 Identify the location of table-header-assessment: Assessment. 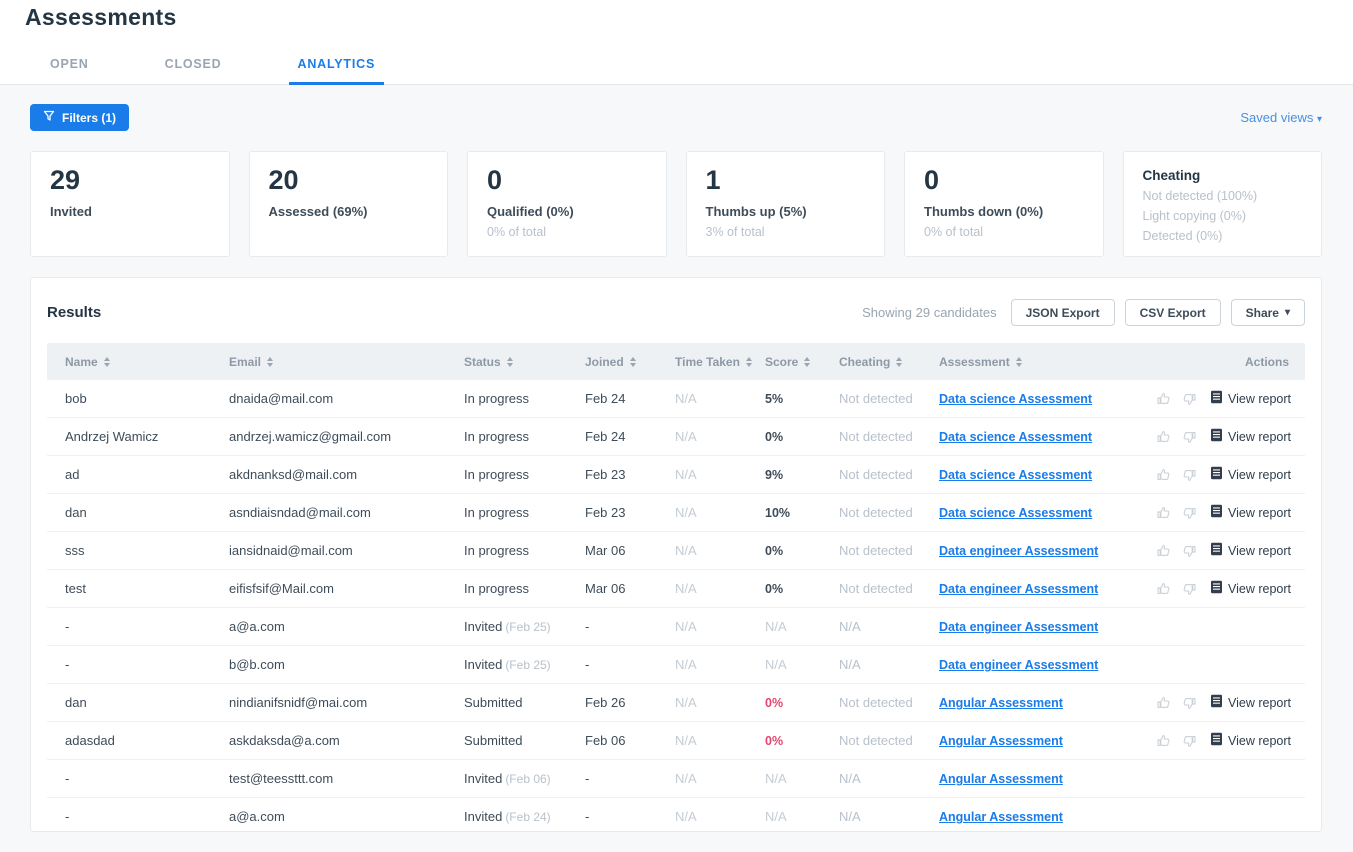
(1045, 362).